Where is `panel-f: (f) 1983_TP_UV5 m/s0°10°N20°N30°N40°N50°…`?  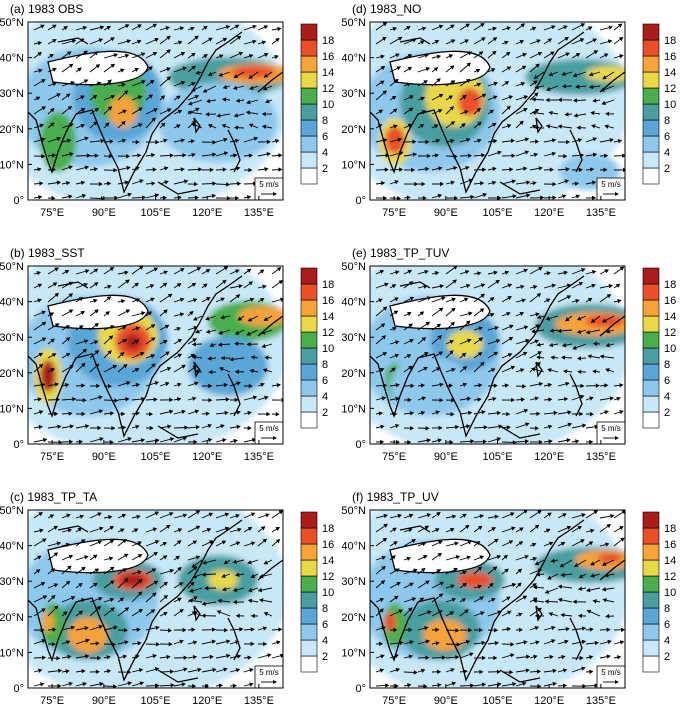
panel-f: (f) 1983_TP_UV5 m/s0°10°N20°N30°N40°N50°… is located at coordinates (508, 598).